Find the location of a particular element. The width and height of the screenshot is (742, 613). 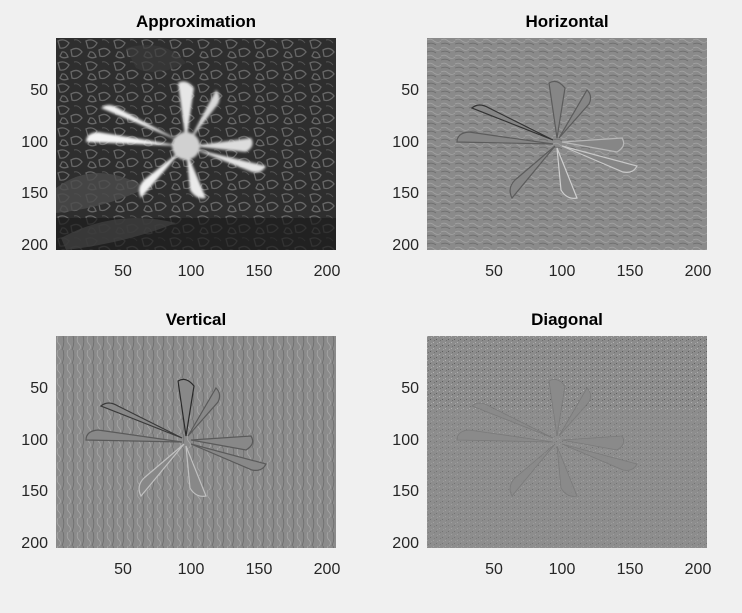

flower-shape is located at coordinates (176, 140).